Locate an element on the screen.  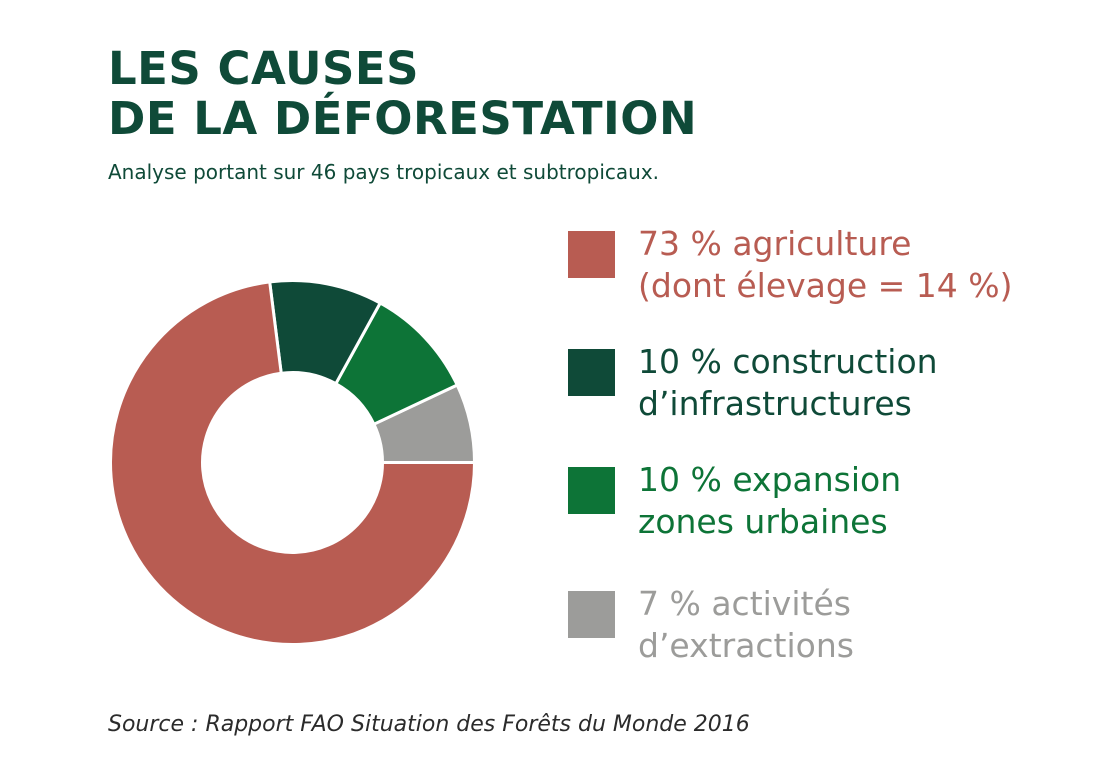
title-line-2: DE LA DÉFORESTATION is located at coordinates (403, 118).